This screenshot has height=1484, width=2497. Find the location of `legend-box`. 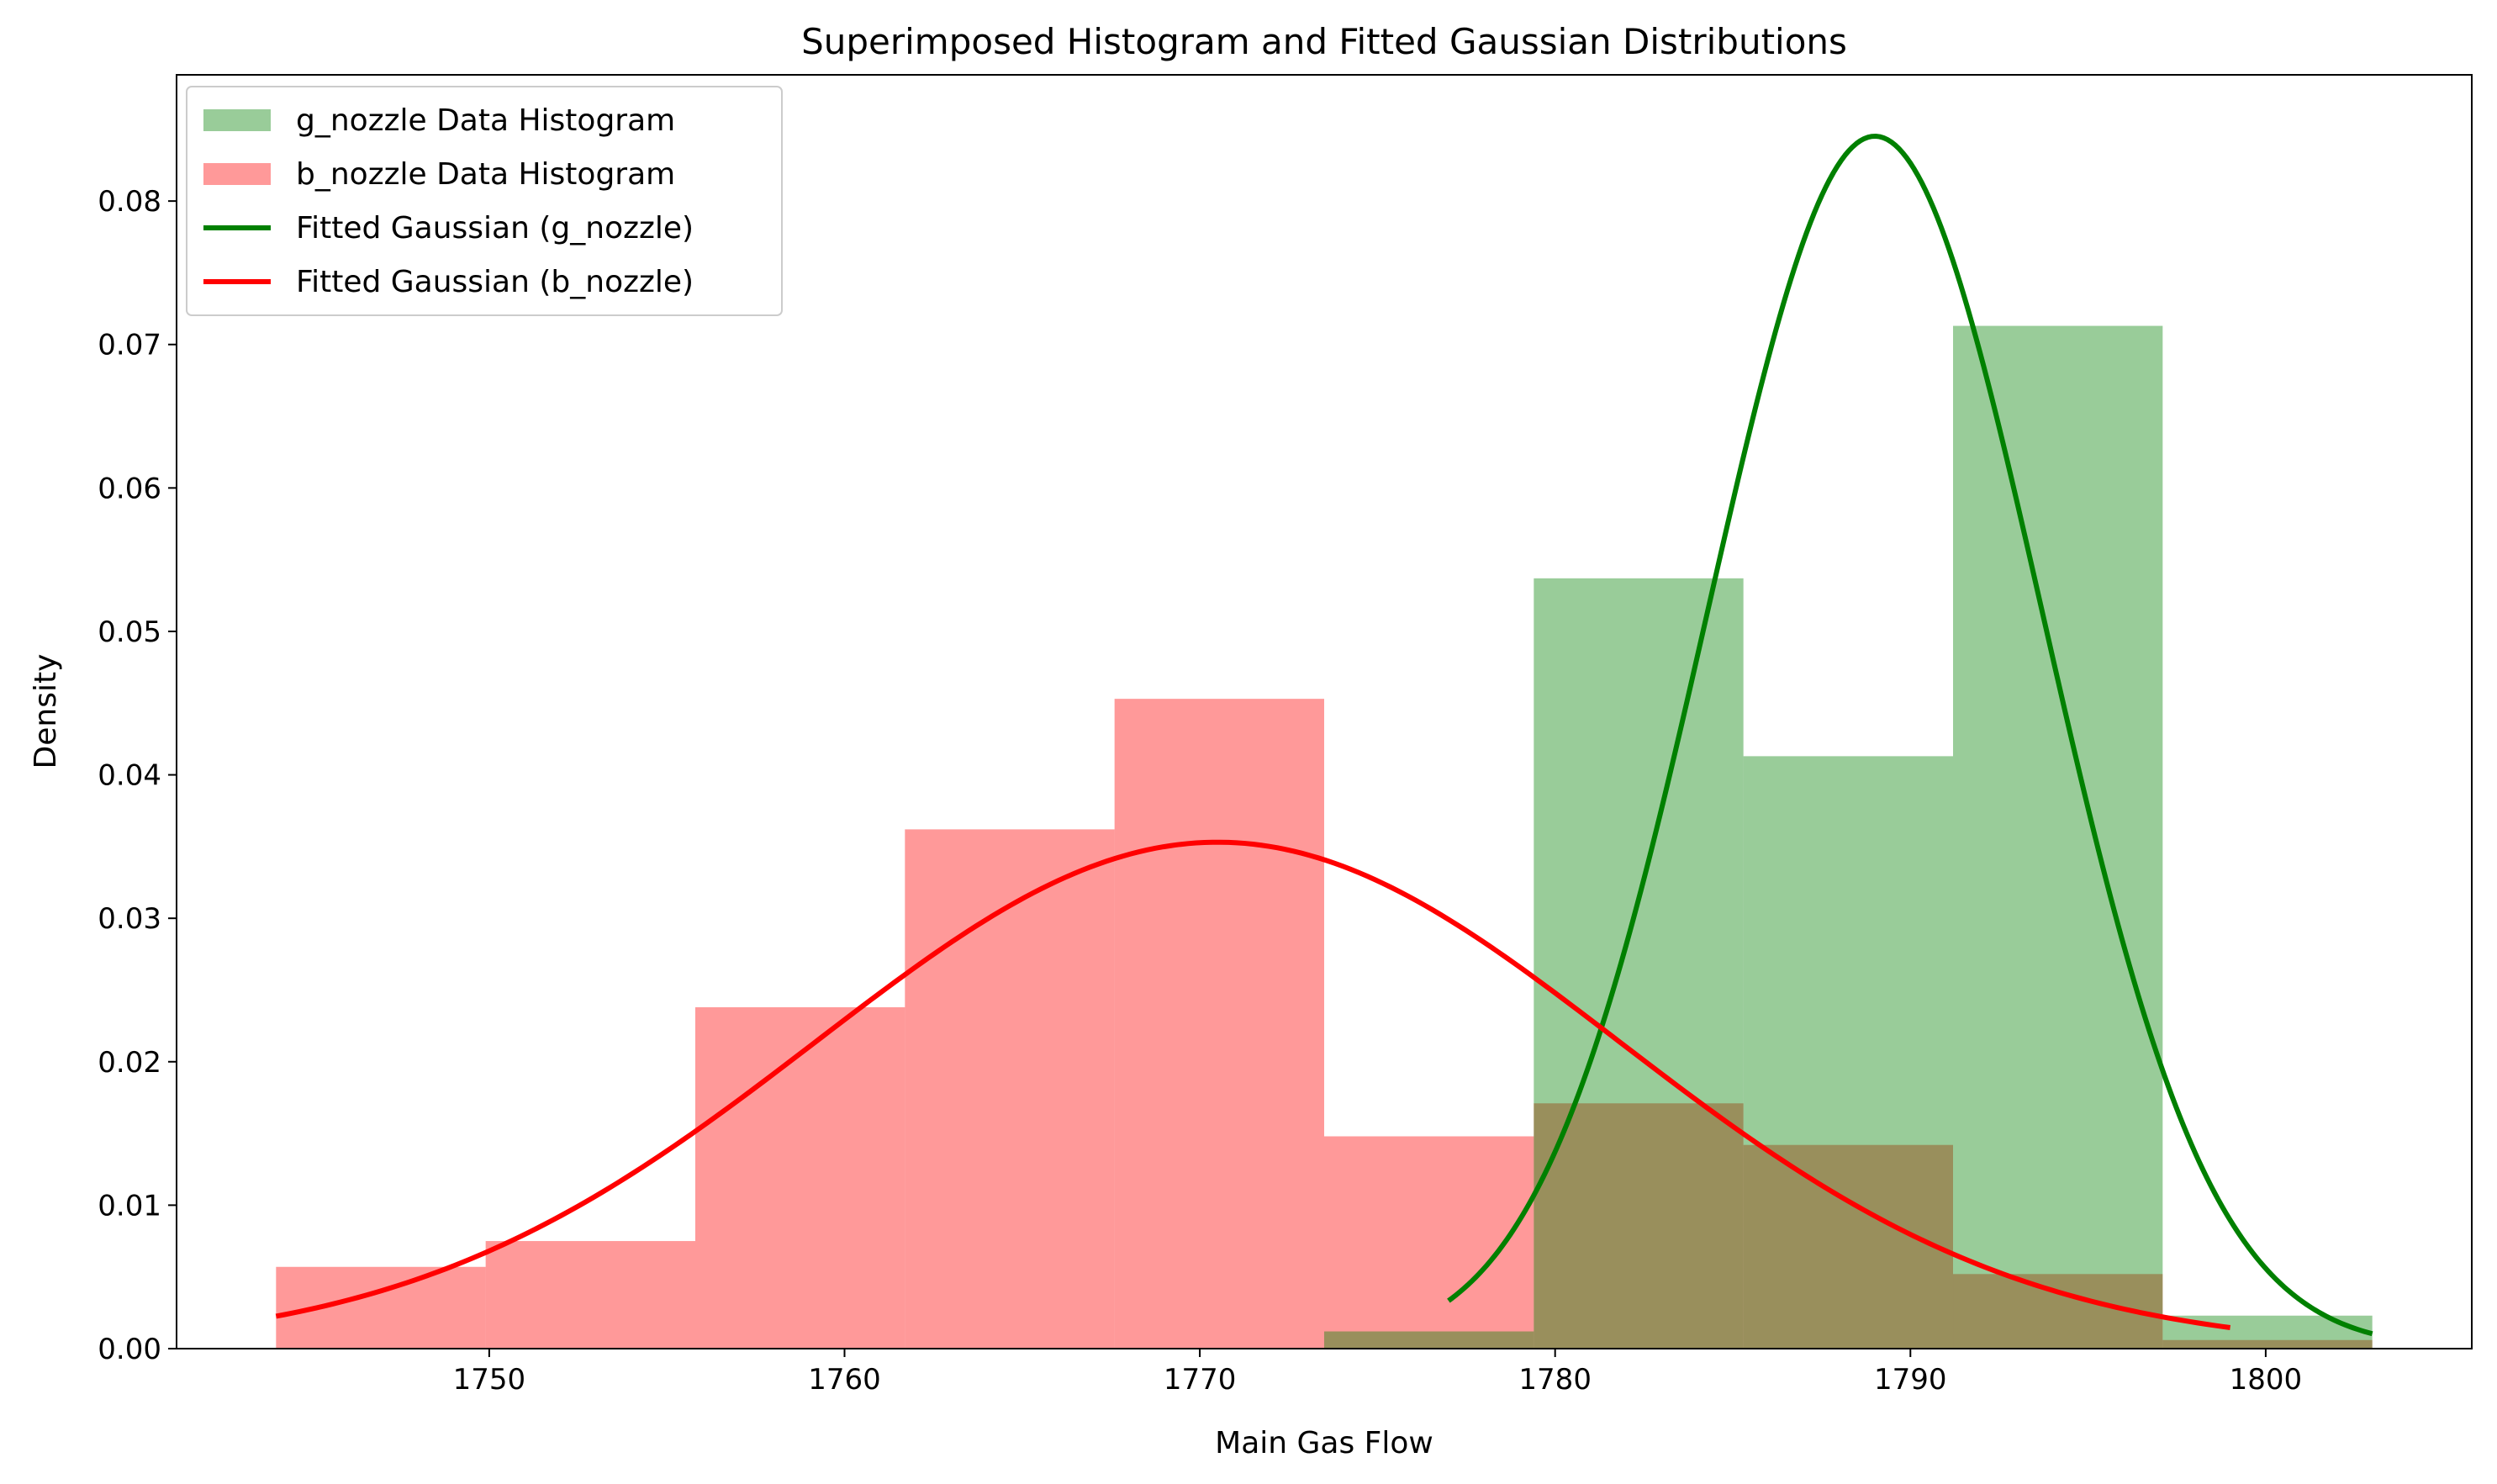

legend-box is located at coordinates (484, 201).